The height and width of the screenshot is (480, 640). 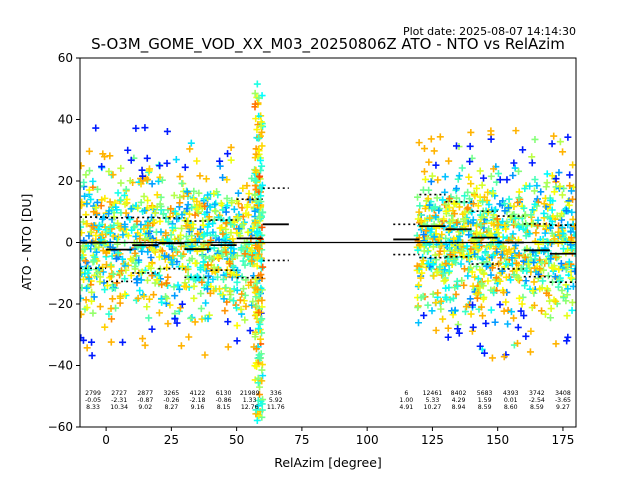 I want to click on bin-count-label: 3265, so click(x=171, y=393).